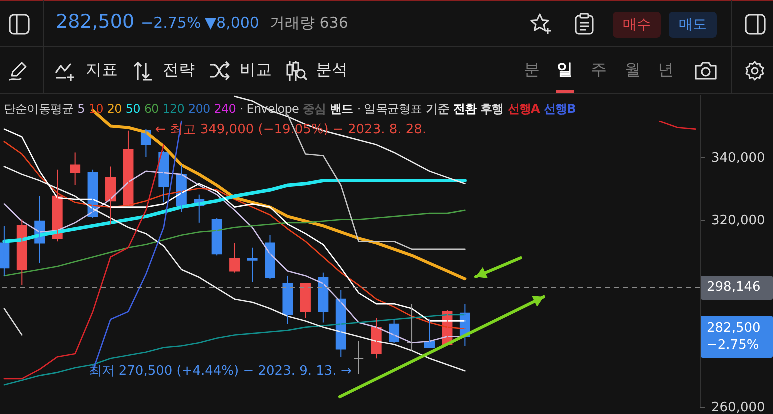 This screenshot has height=414, width=773. I want to click on text: 전환, so click(465, 109).